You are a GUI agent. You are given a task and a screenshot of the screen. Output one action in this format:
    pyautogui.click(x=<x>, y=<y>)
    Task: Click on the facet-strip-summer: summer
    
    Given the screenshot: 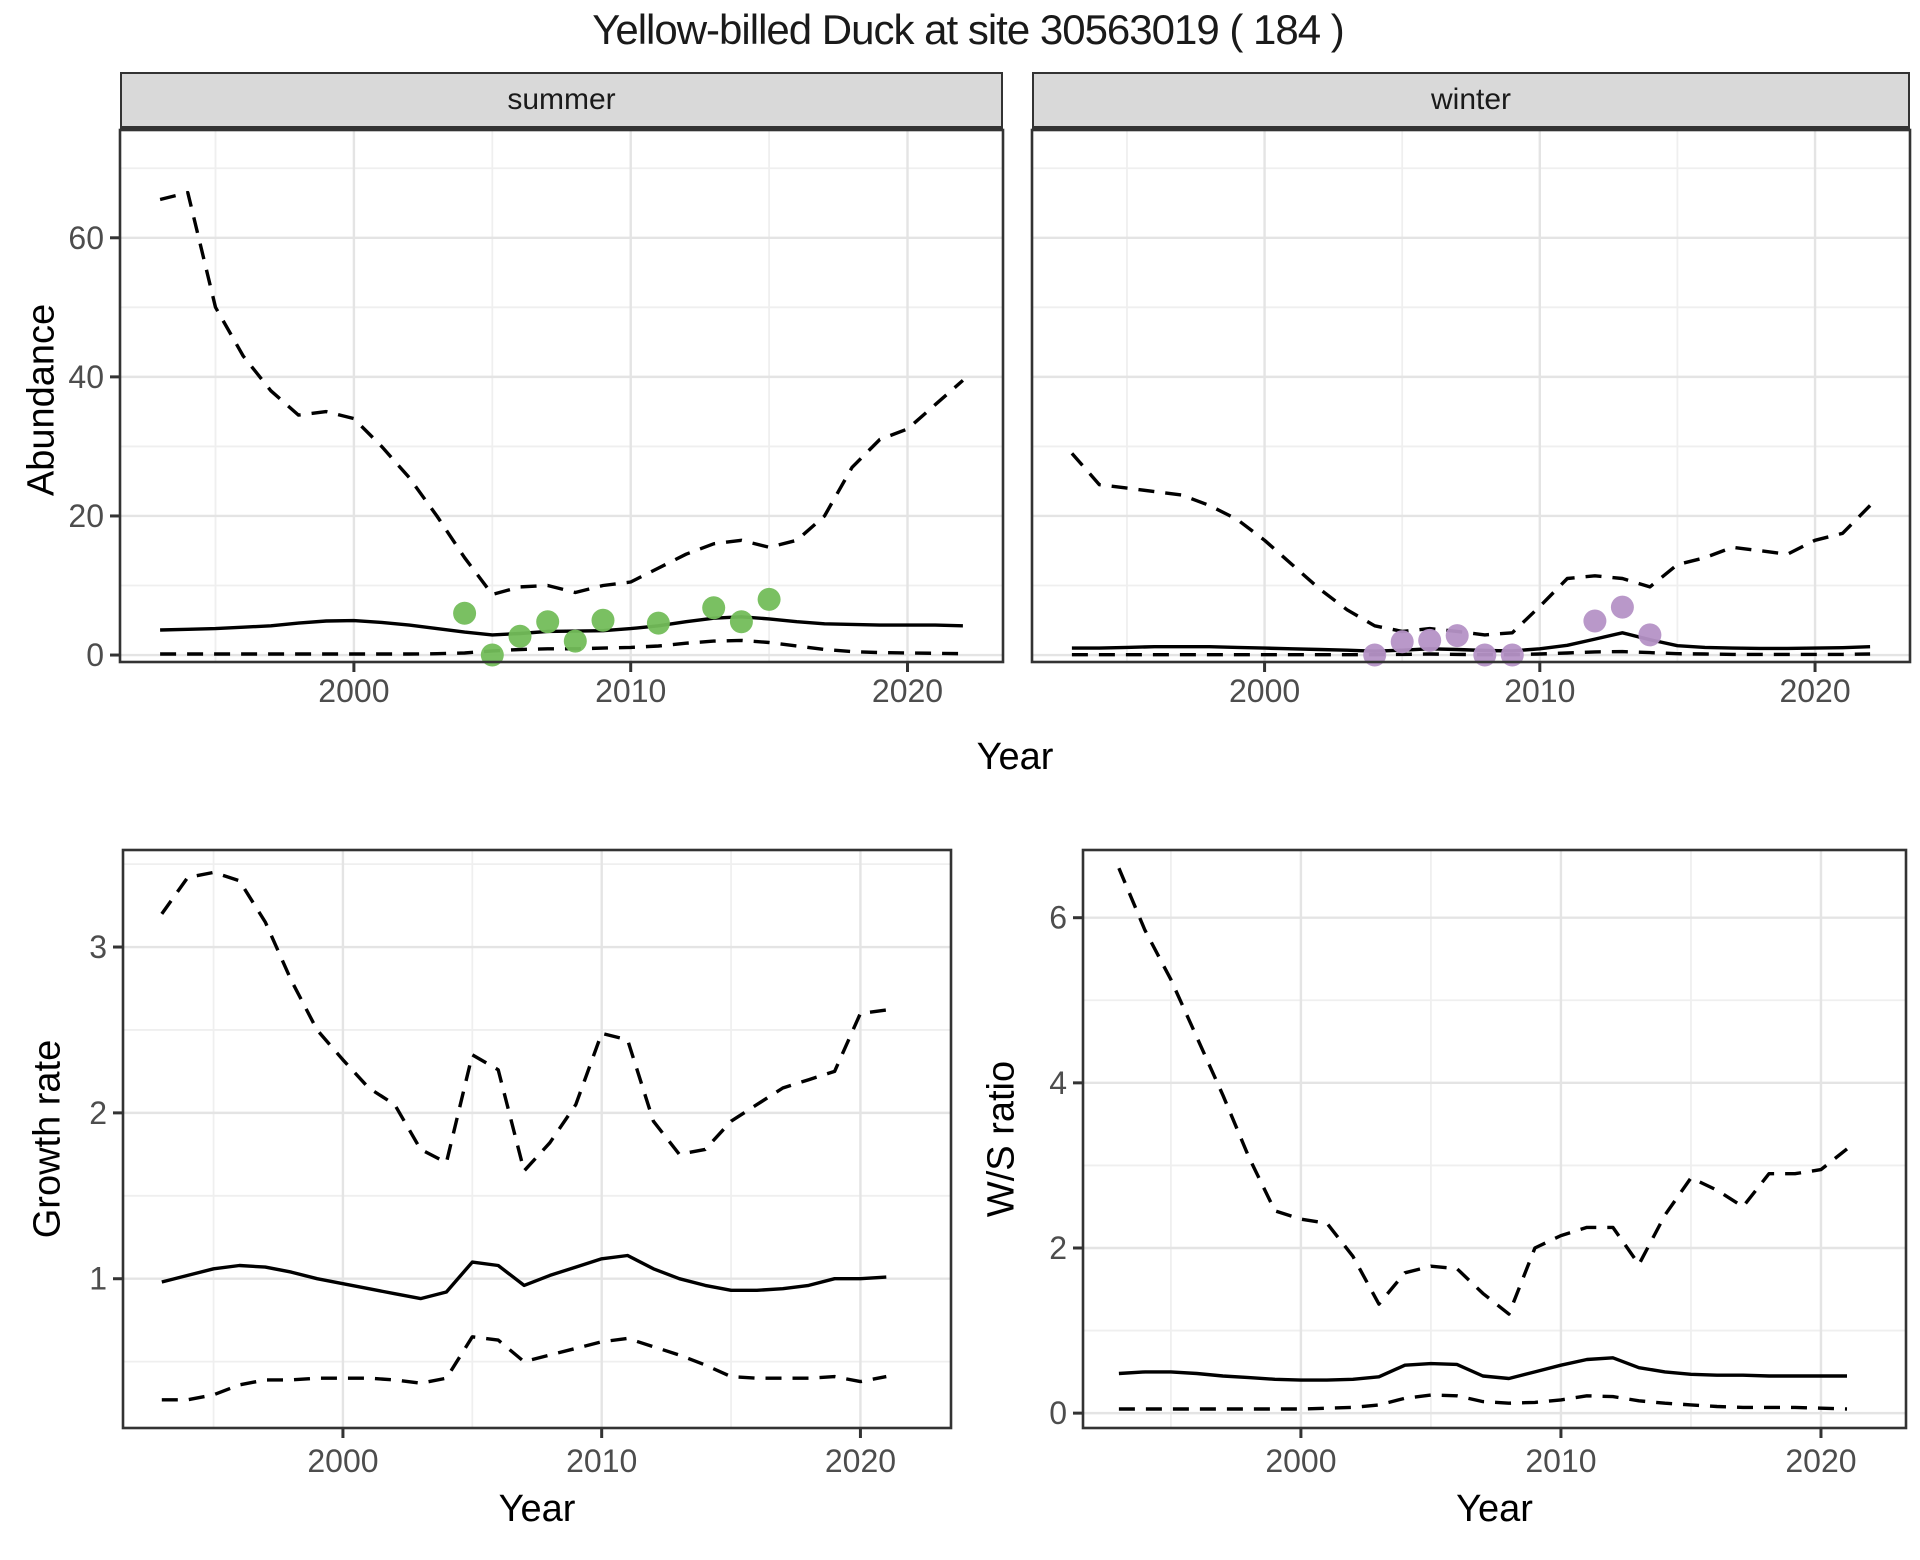 What is the action you would take?
    pyautogui.click(x=561, y=101)
    